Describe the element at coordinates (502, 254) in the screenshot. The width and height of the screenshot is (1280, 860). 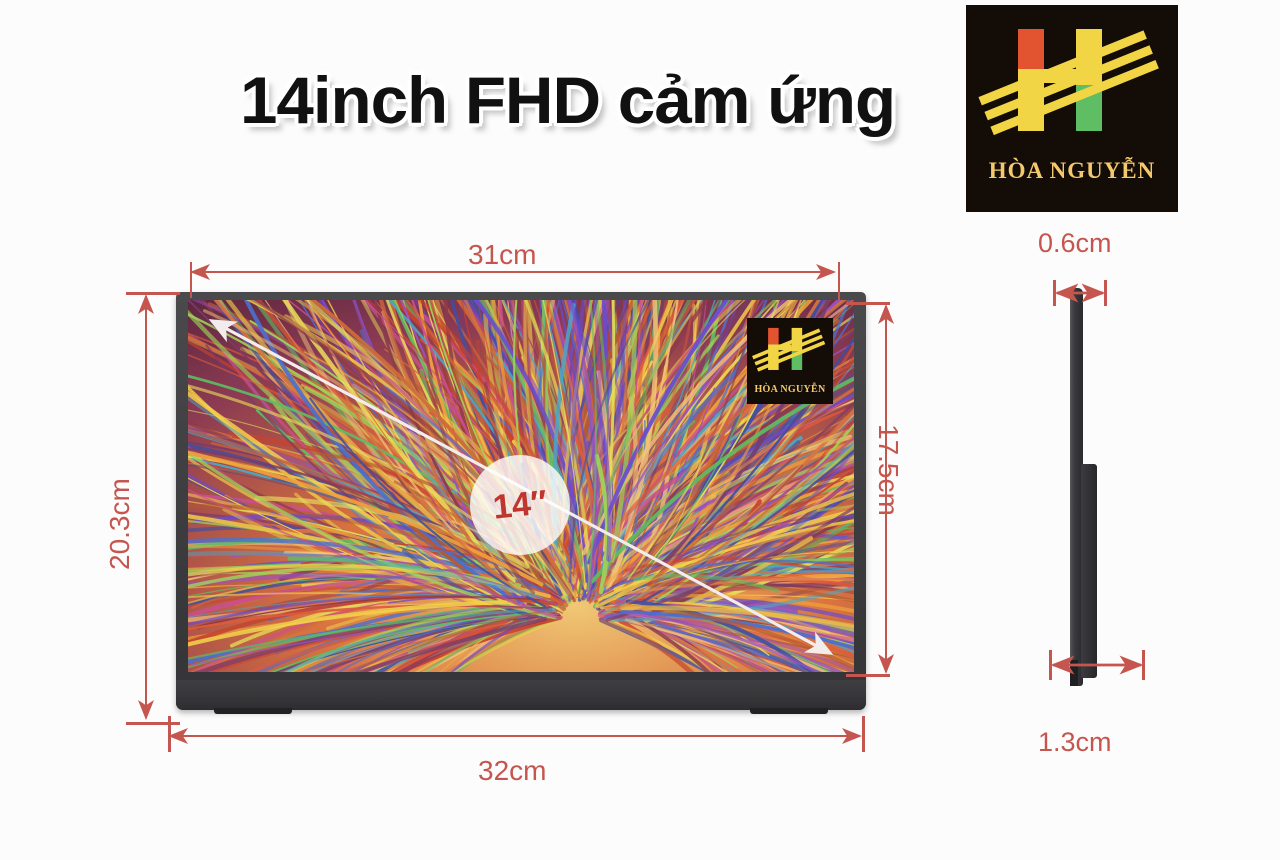
I see `dimension-label-screen-width: 31cm` at that location.